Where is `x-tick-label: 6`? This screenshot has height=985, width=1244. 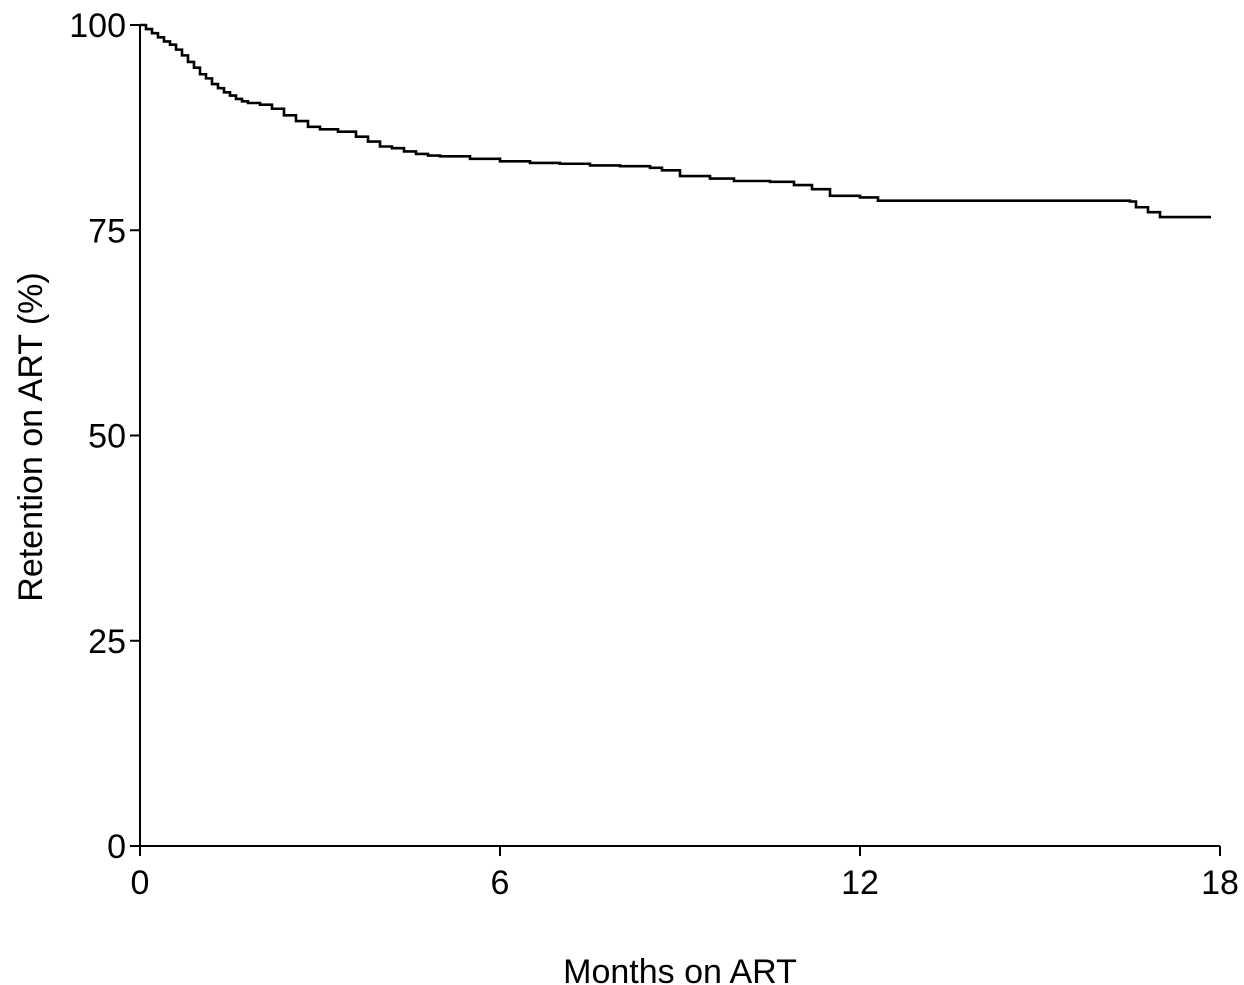
x-tick-label: 6 is located at coordinates (500, 883).